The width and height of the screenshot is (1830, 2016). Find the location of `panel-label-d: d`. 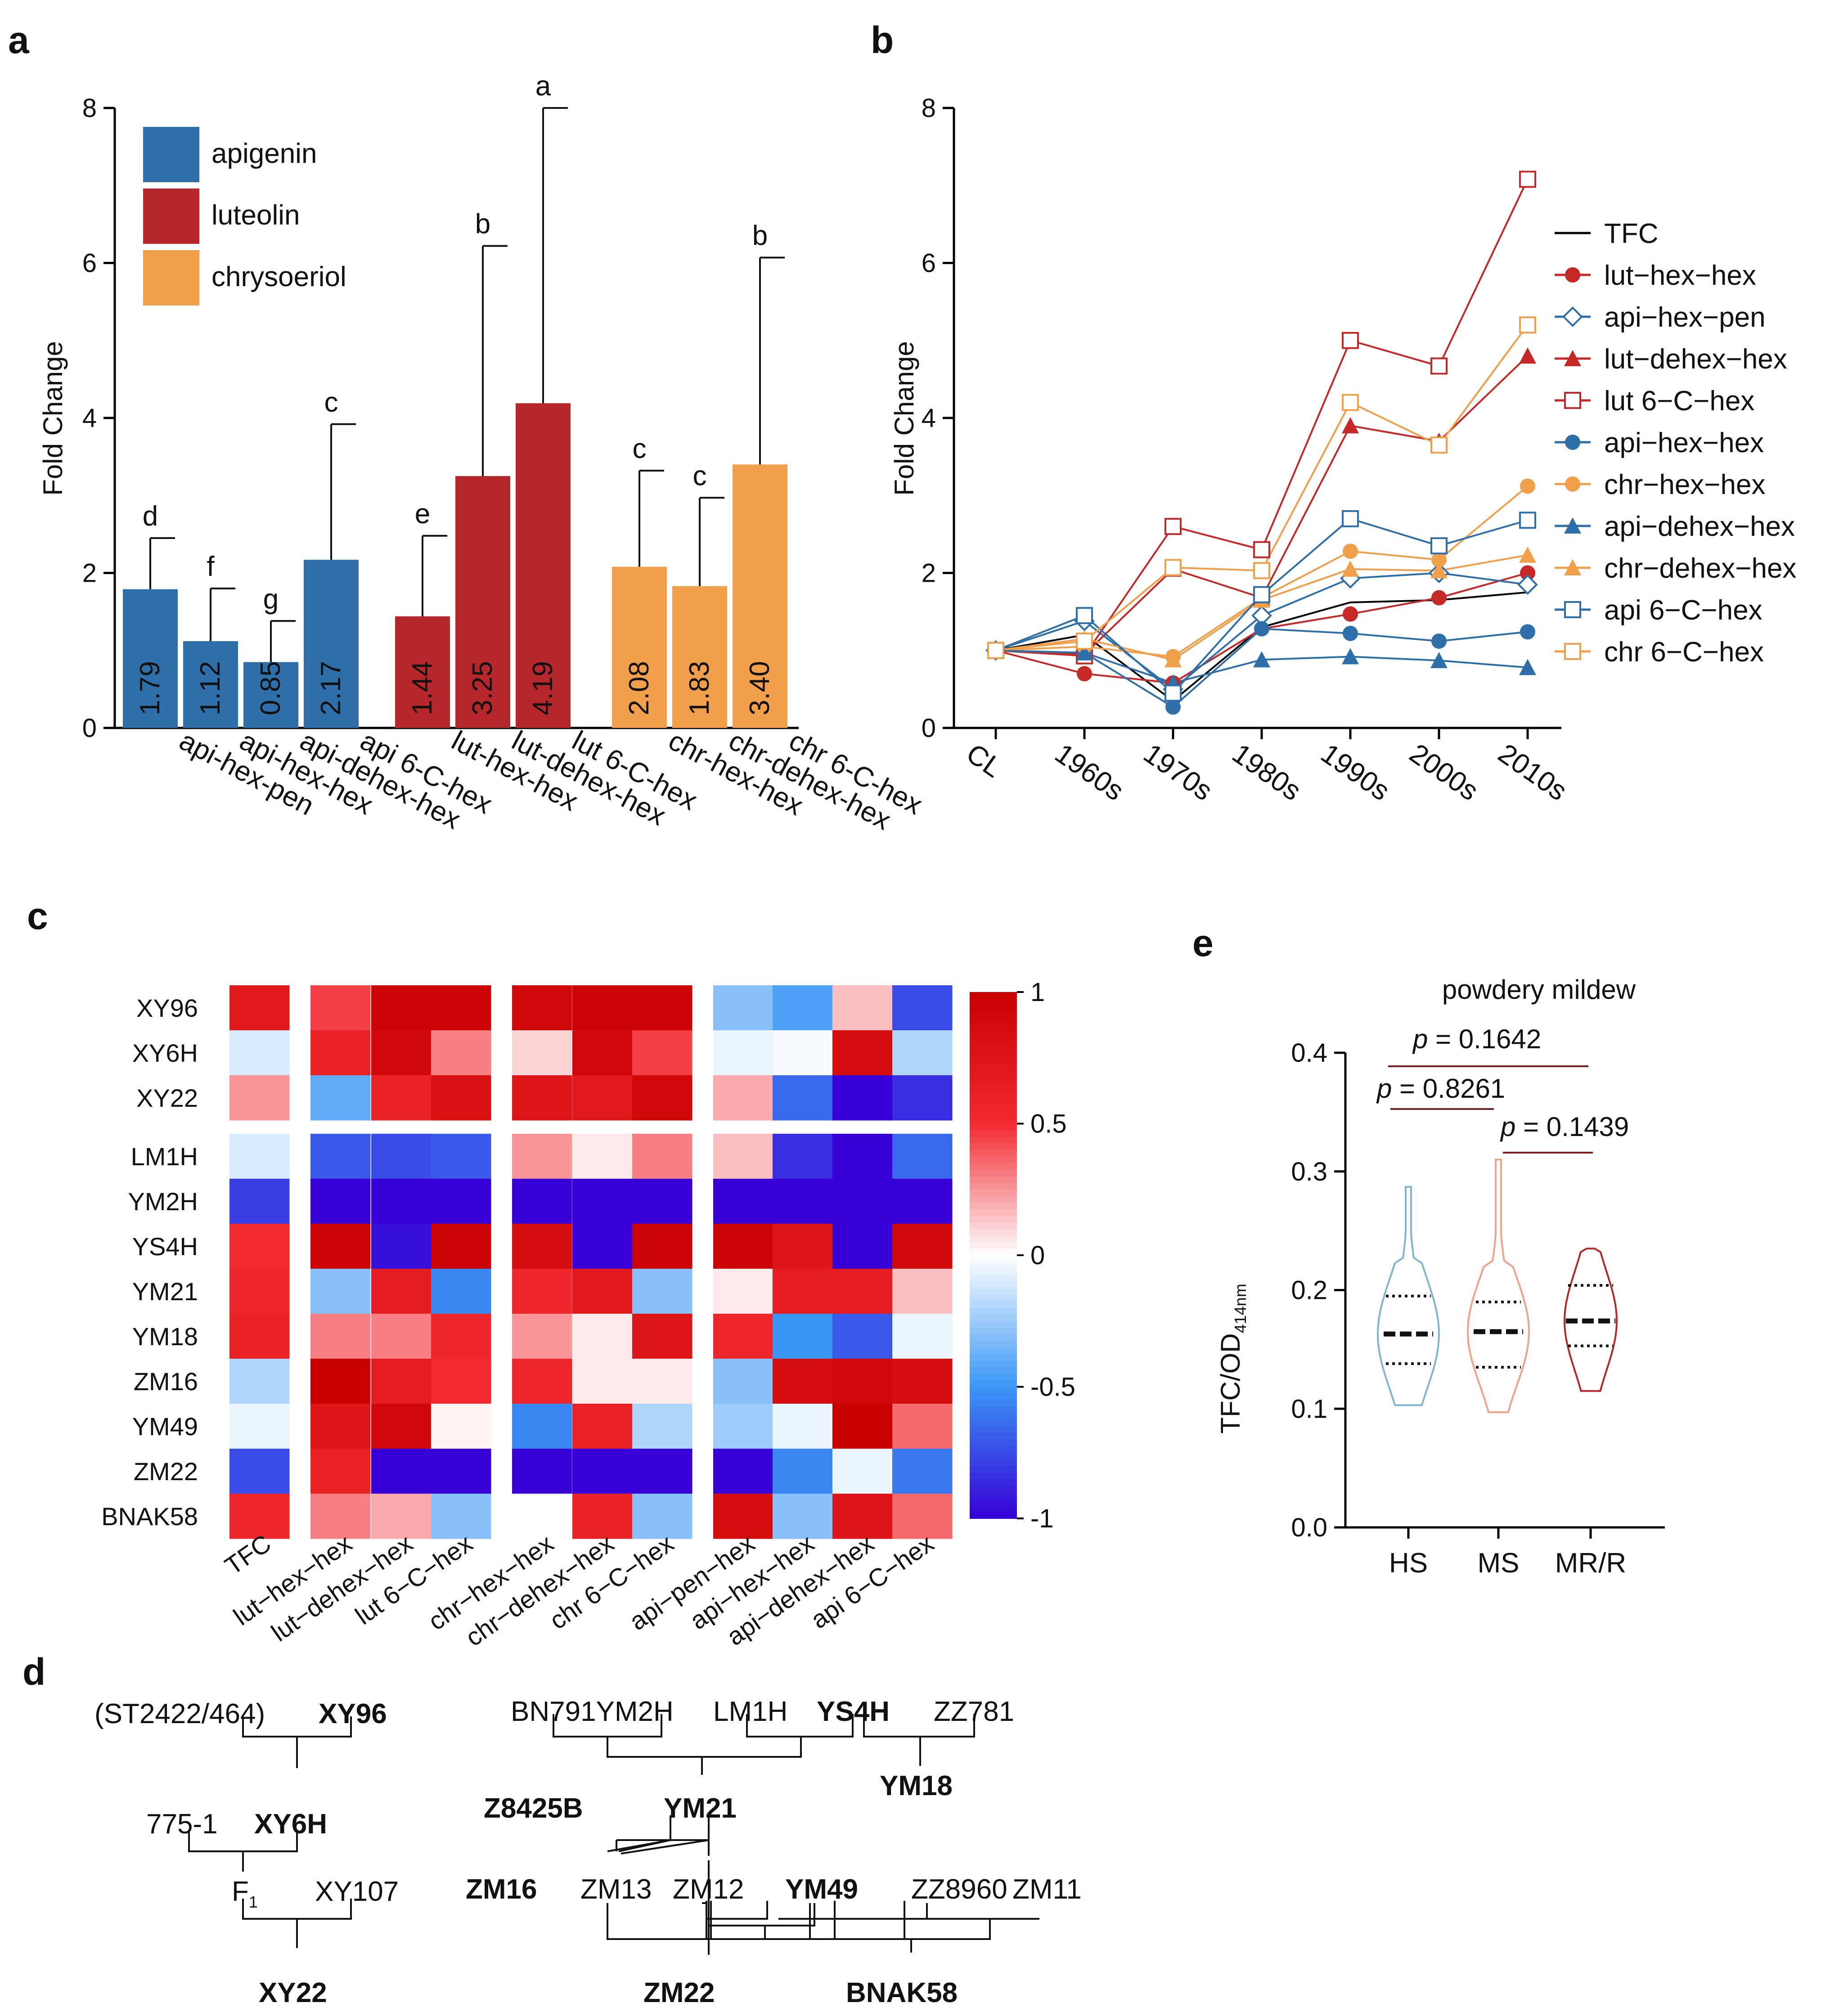

panel-label-d: d is located at coordinates (33, 1672).